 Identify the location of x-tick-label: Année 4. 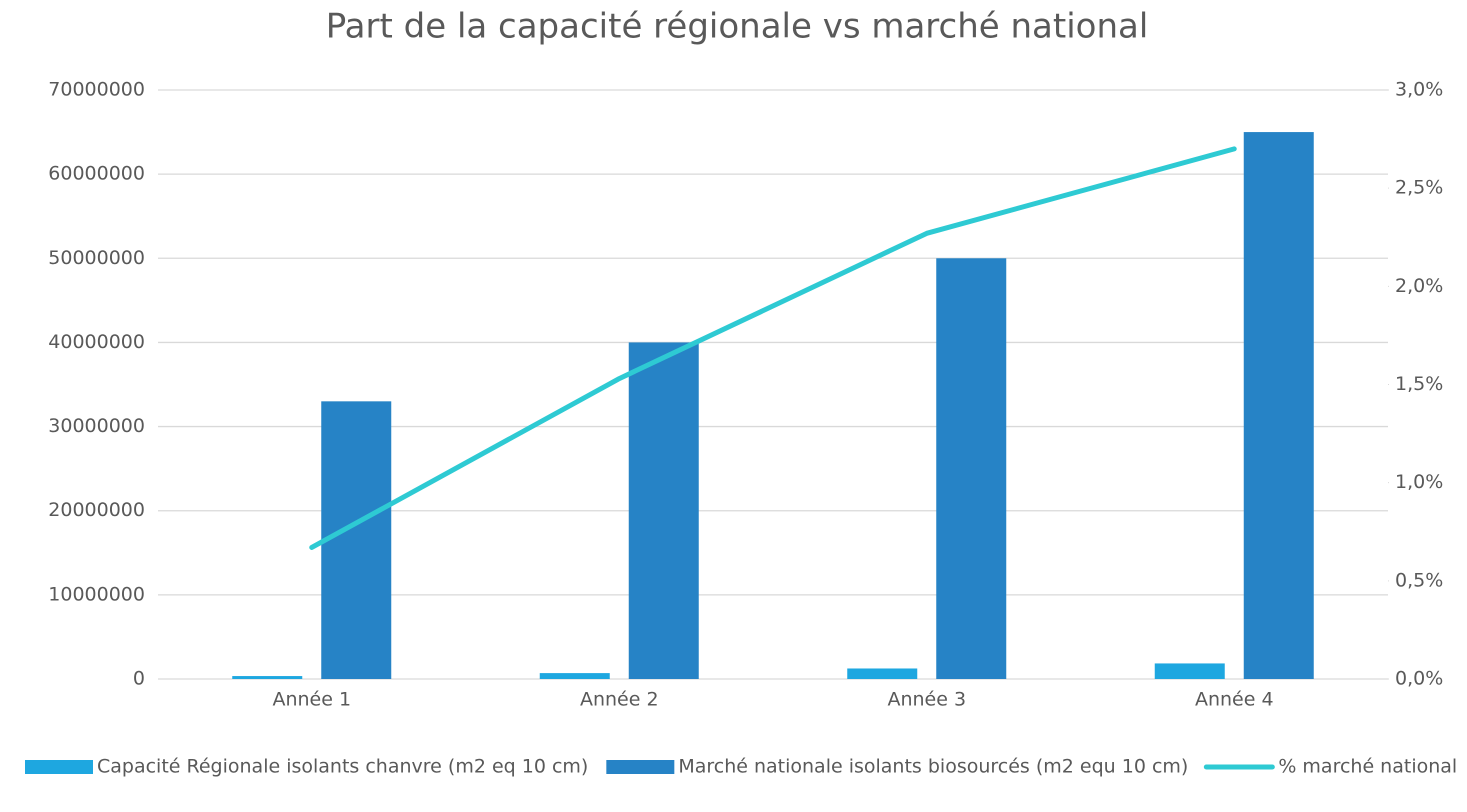
(1234, 700).